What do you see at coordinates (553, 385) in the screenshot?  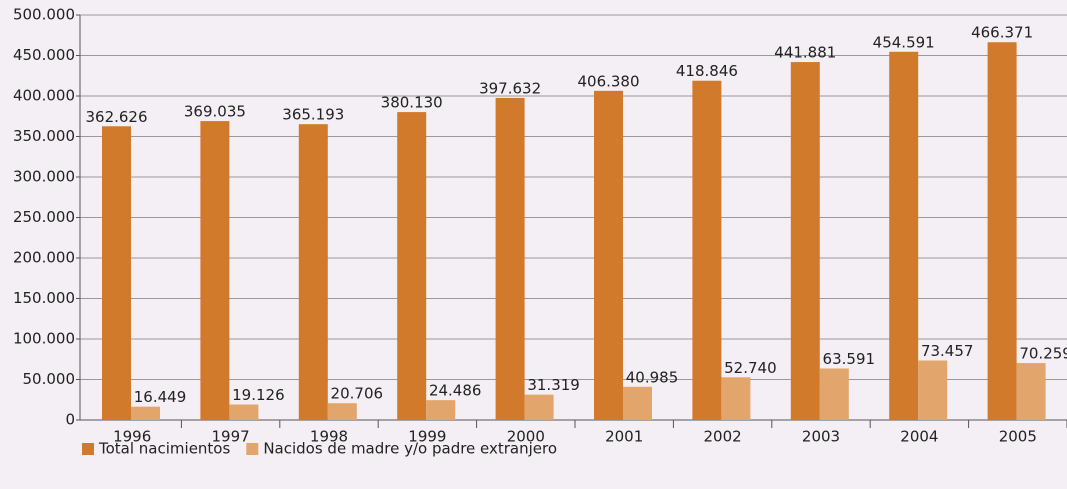 I see `data-label: 31.319` at bounding box center [553, 385].